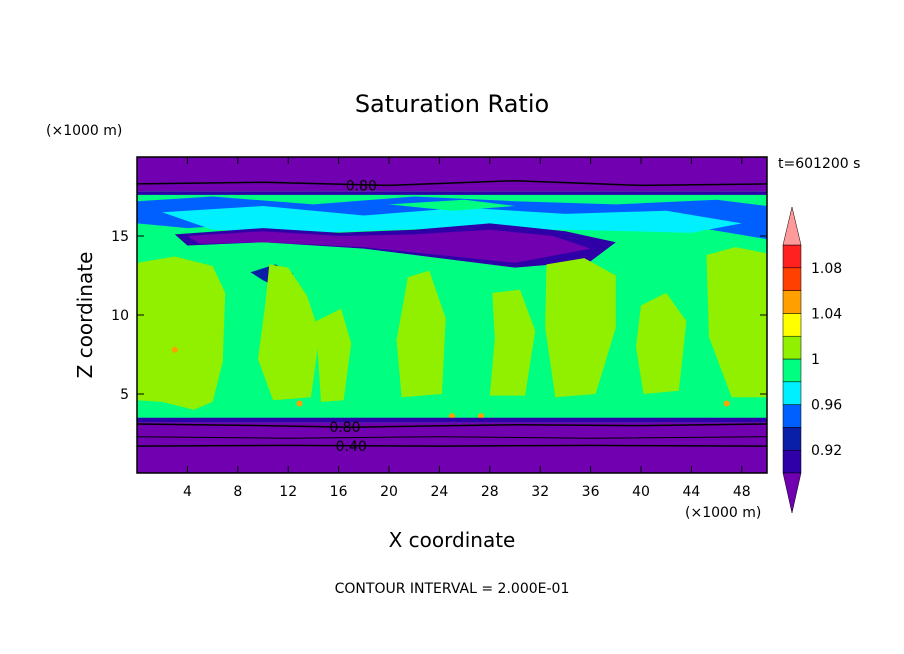  I want to click on x-tick-label: 36, so click(591, 492).